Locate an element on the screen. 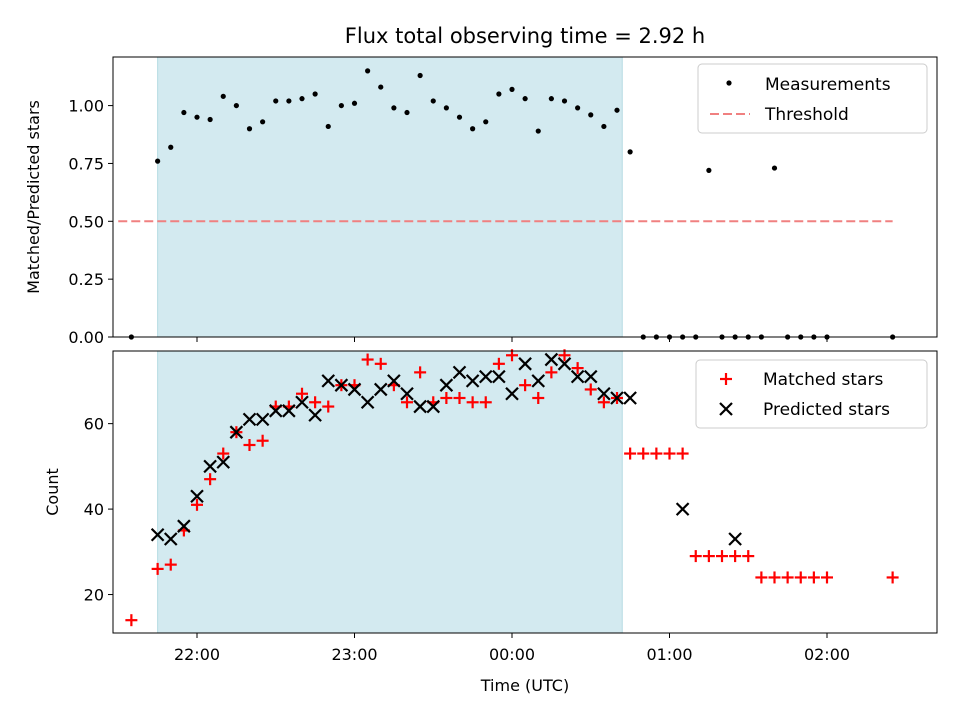 This screenshot has height=720, width=960. bottom-legend: Matched stars Predicted stars is located at coordinates (811, 394).